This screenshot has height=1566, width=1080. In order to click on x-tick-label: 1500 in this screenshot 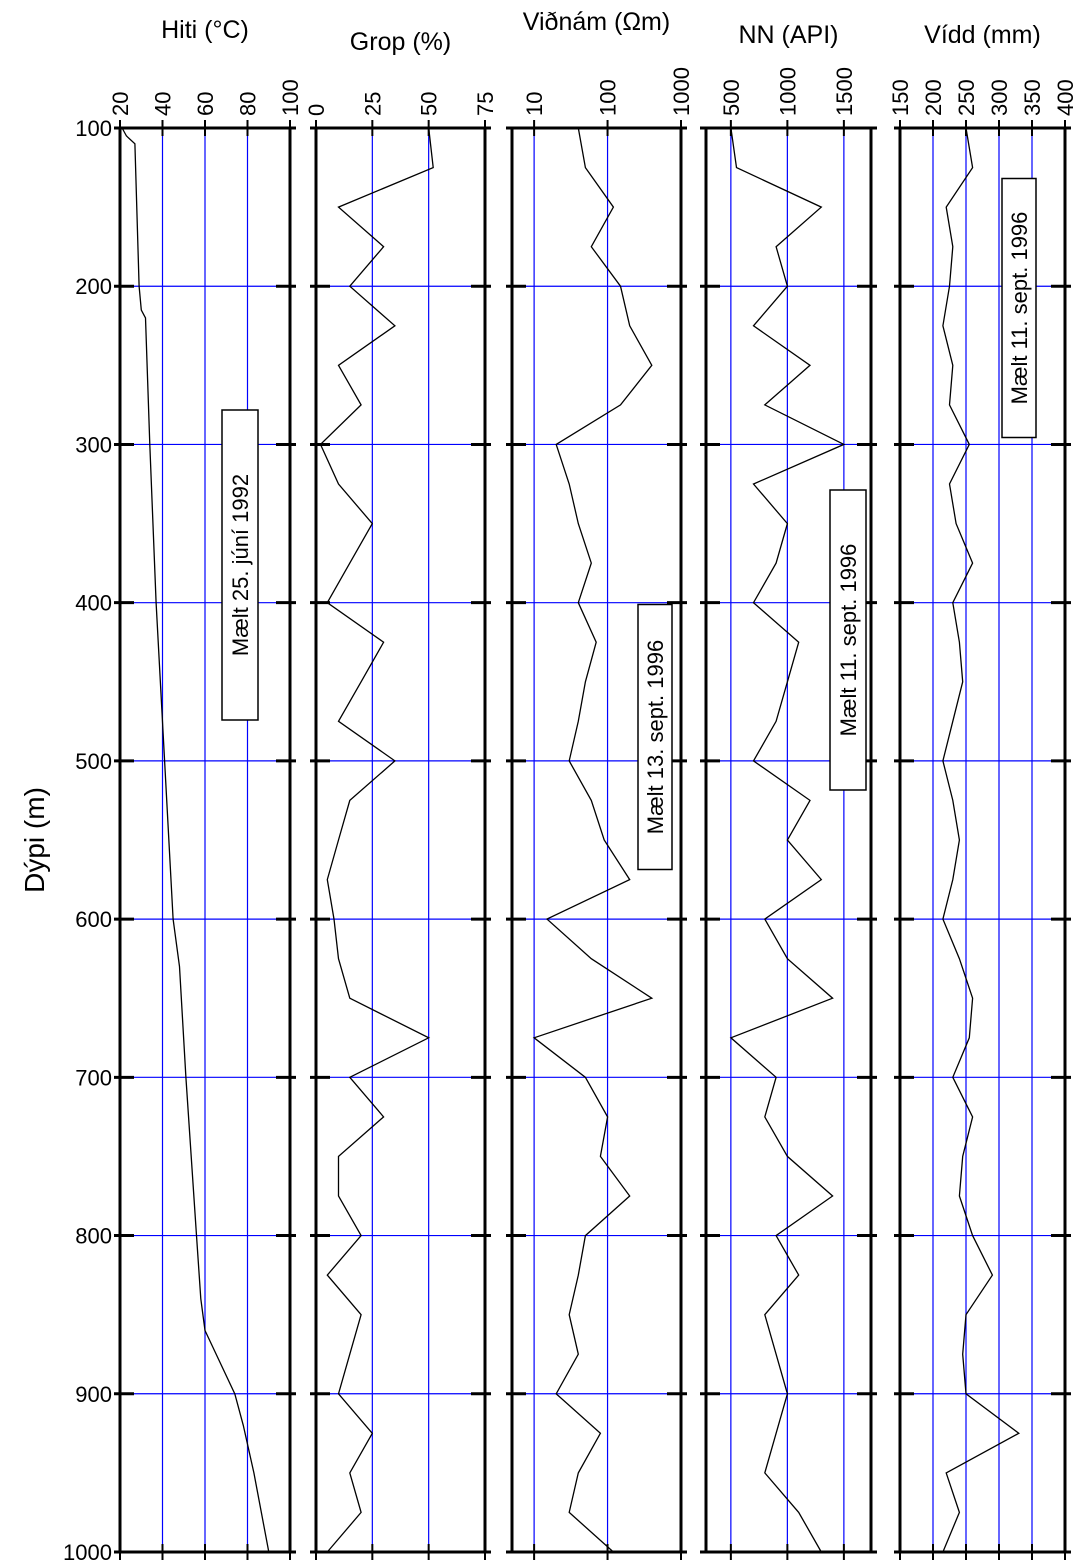, I will do `click(844, 91)`.